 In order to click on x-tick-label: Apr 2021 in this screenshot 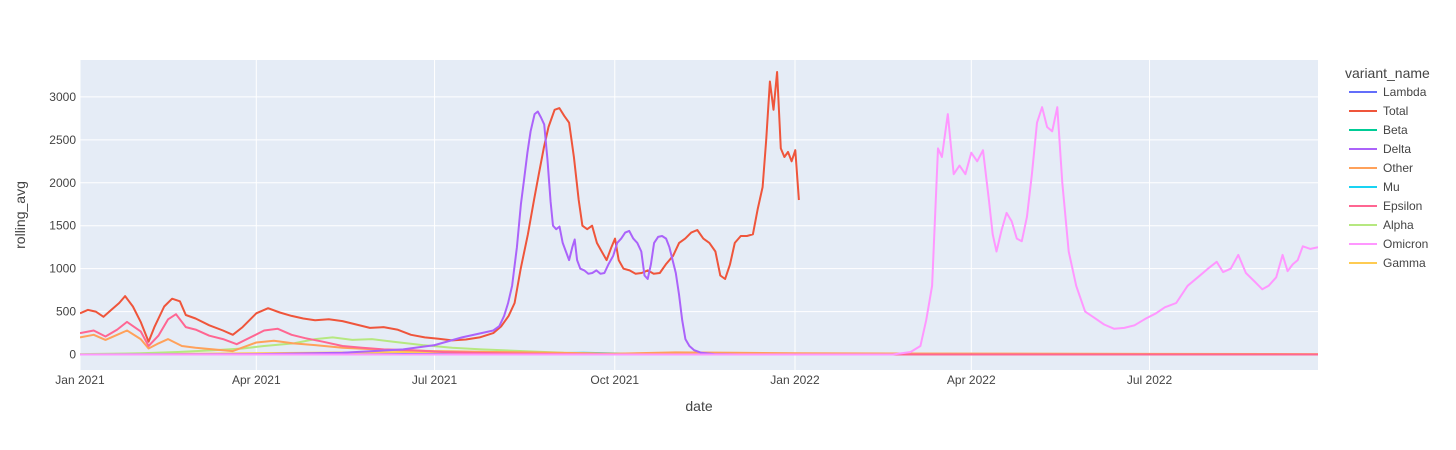, I will do `click(256, 380)`.